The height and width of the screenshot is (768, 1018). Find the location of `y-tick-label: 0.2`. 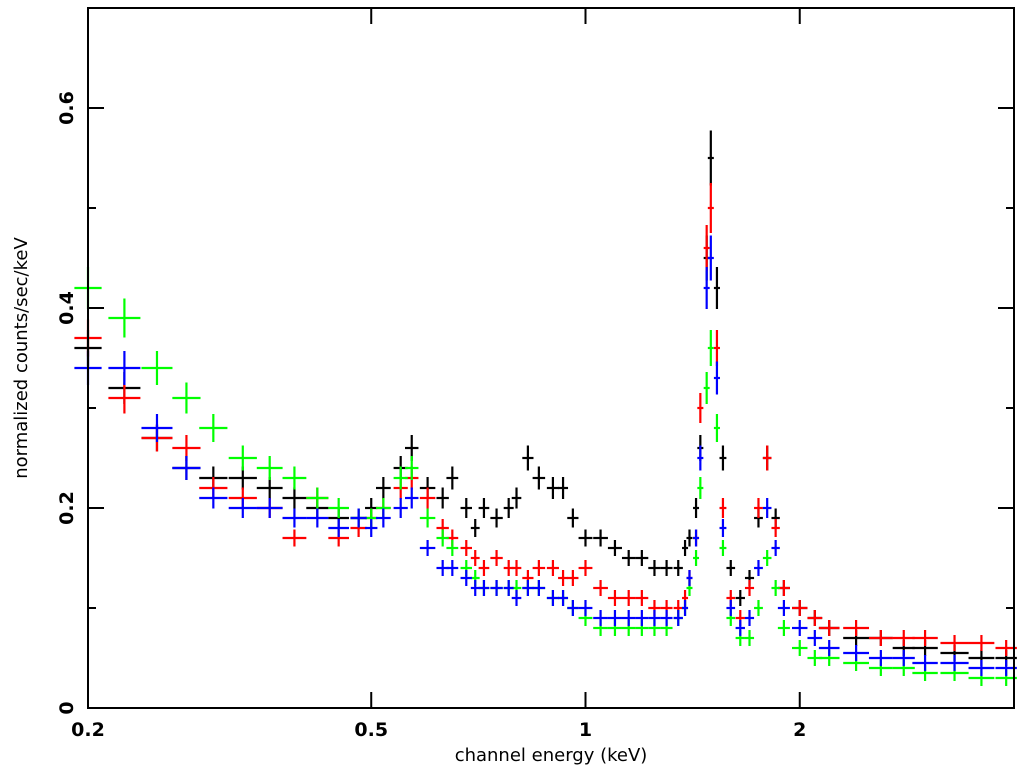

y-tick-label: 0.2 is located at coordinates (67, 508).